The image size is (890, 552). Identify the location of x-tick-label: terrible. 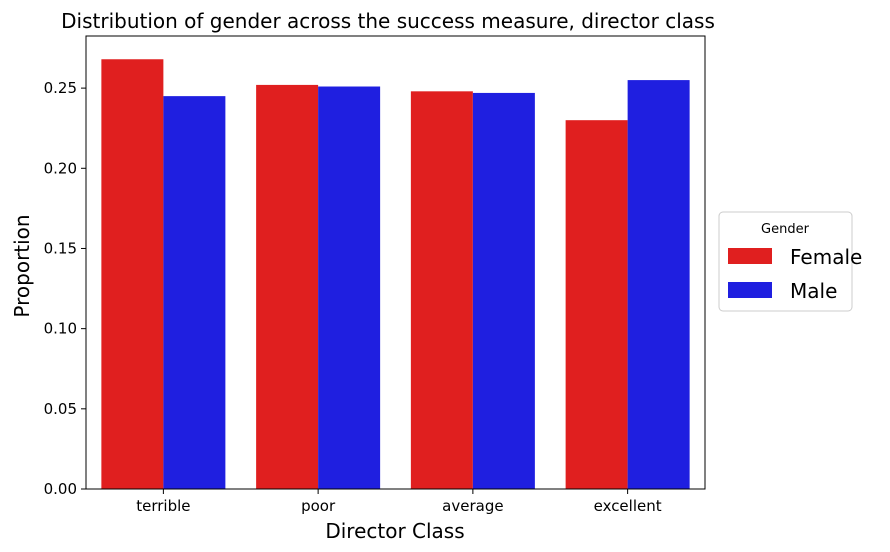
(163, 506).